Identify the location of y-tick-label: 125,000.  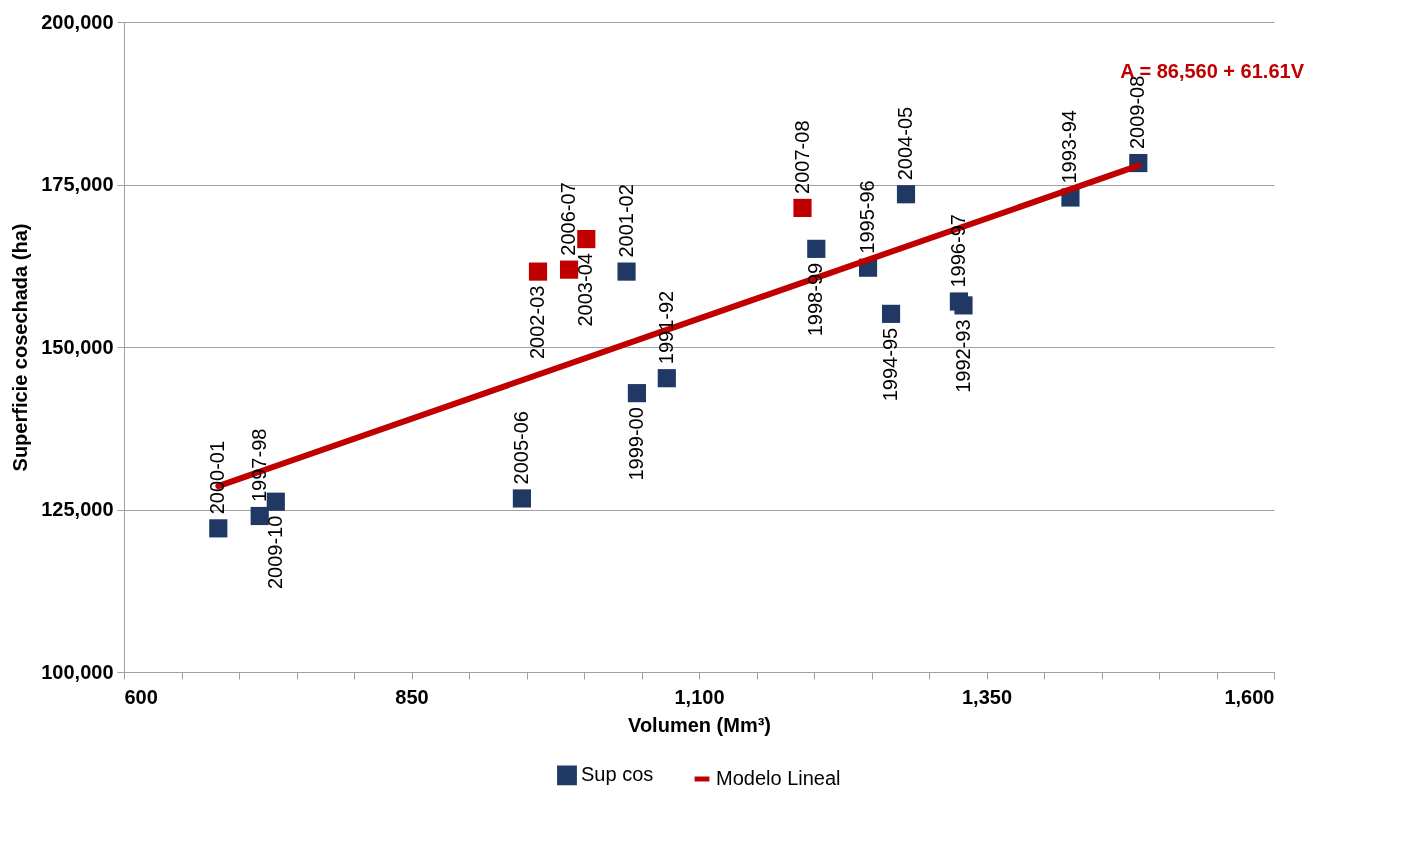
(77, 509).